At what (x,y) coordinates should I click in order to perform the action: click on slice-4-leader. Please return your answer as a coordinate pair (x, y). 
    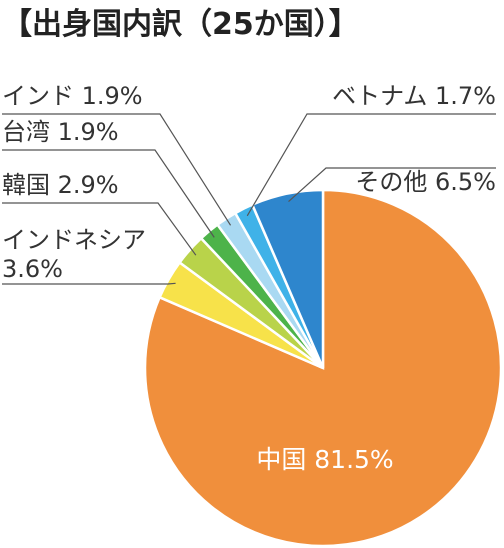
    Looking at the image, I should click on (117, 169).